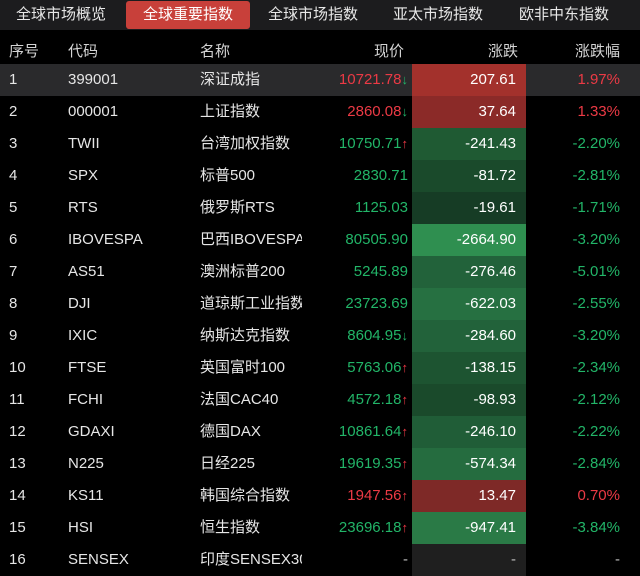 The width and height of the screenshot is (640, 576). I want to click on row-change-percent: -2.22%, so click(596, 431).